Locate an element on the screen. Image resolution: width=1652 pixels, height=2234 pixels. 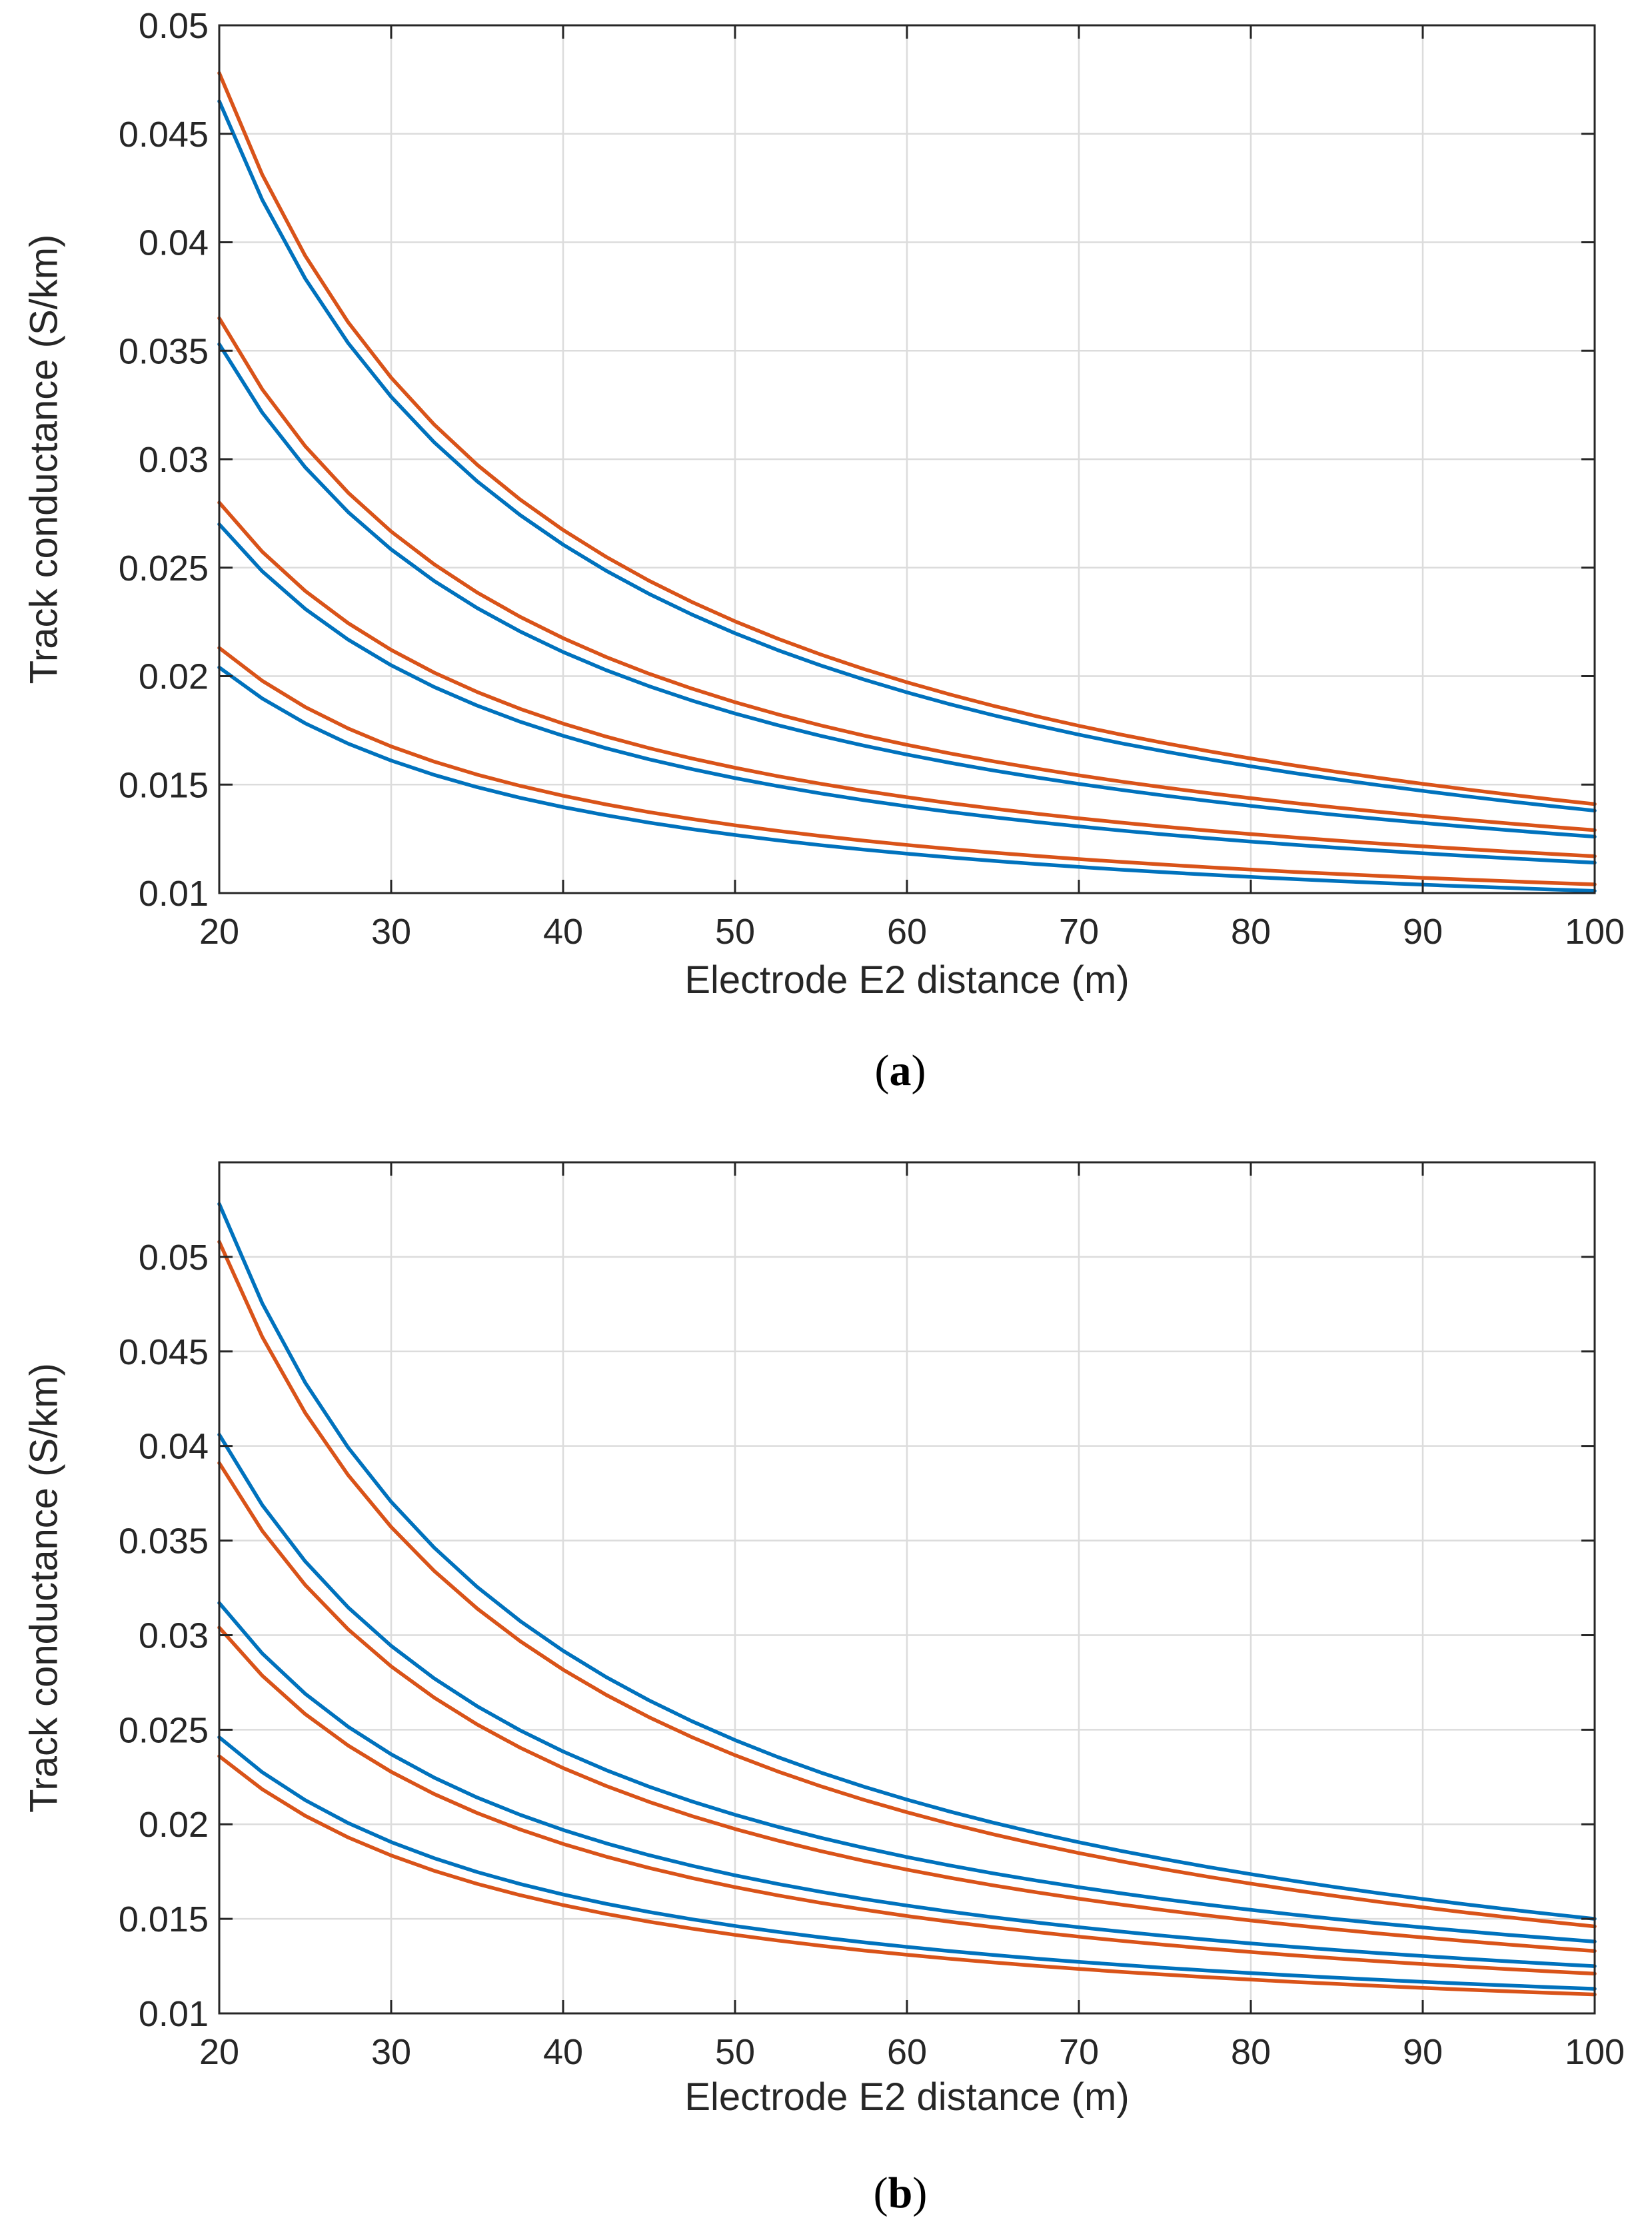
y-tick-label-a-2: 0.02 is located at coordinates (174, 677).